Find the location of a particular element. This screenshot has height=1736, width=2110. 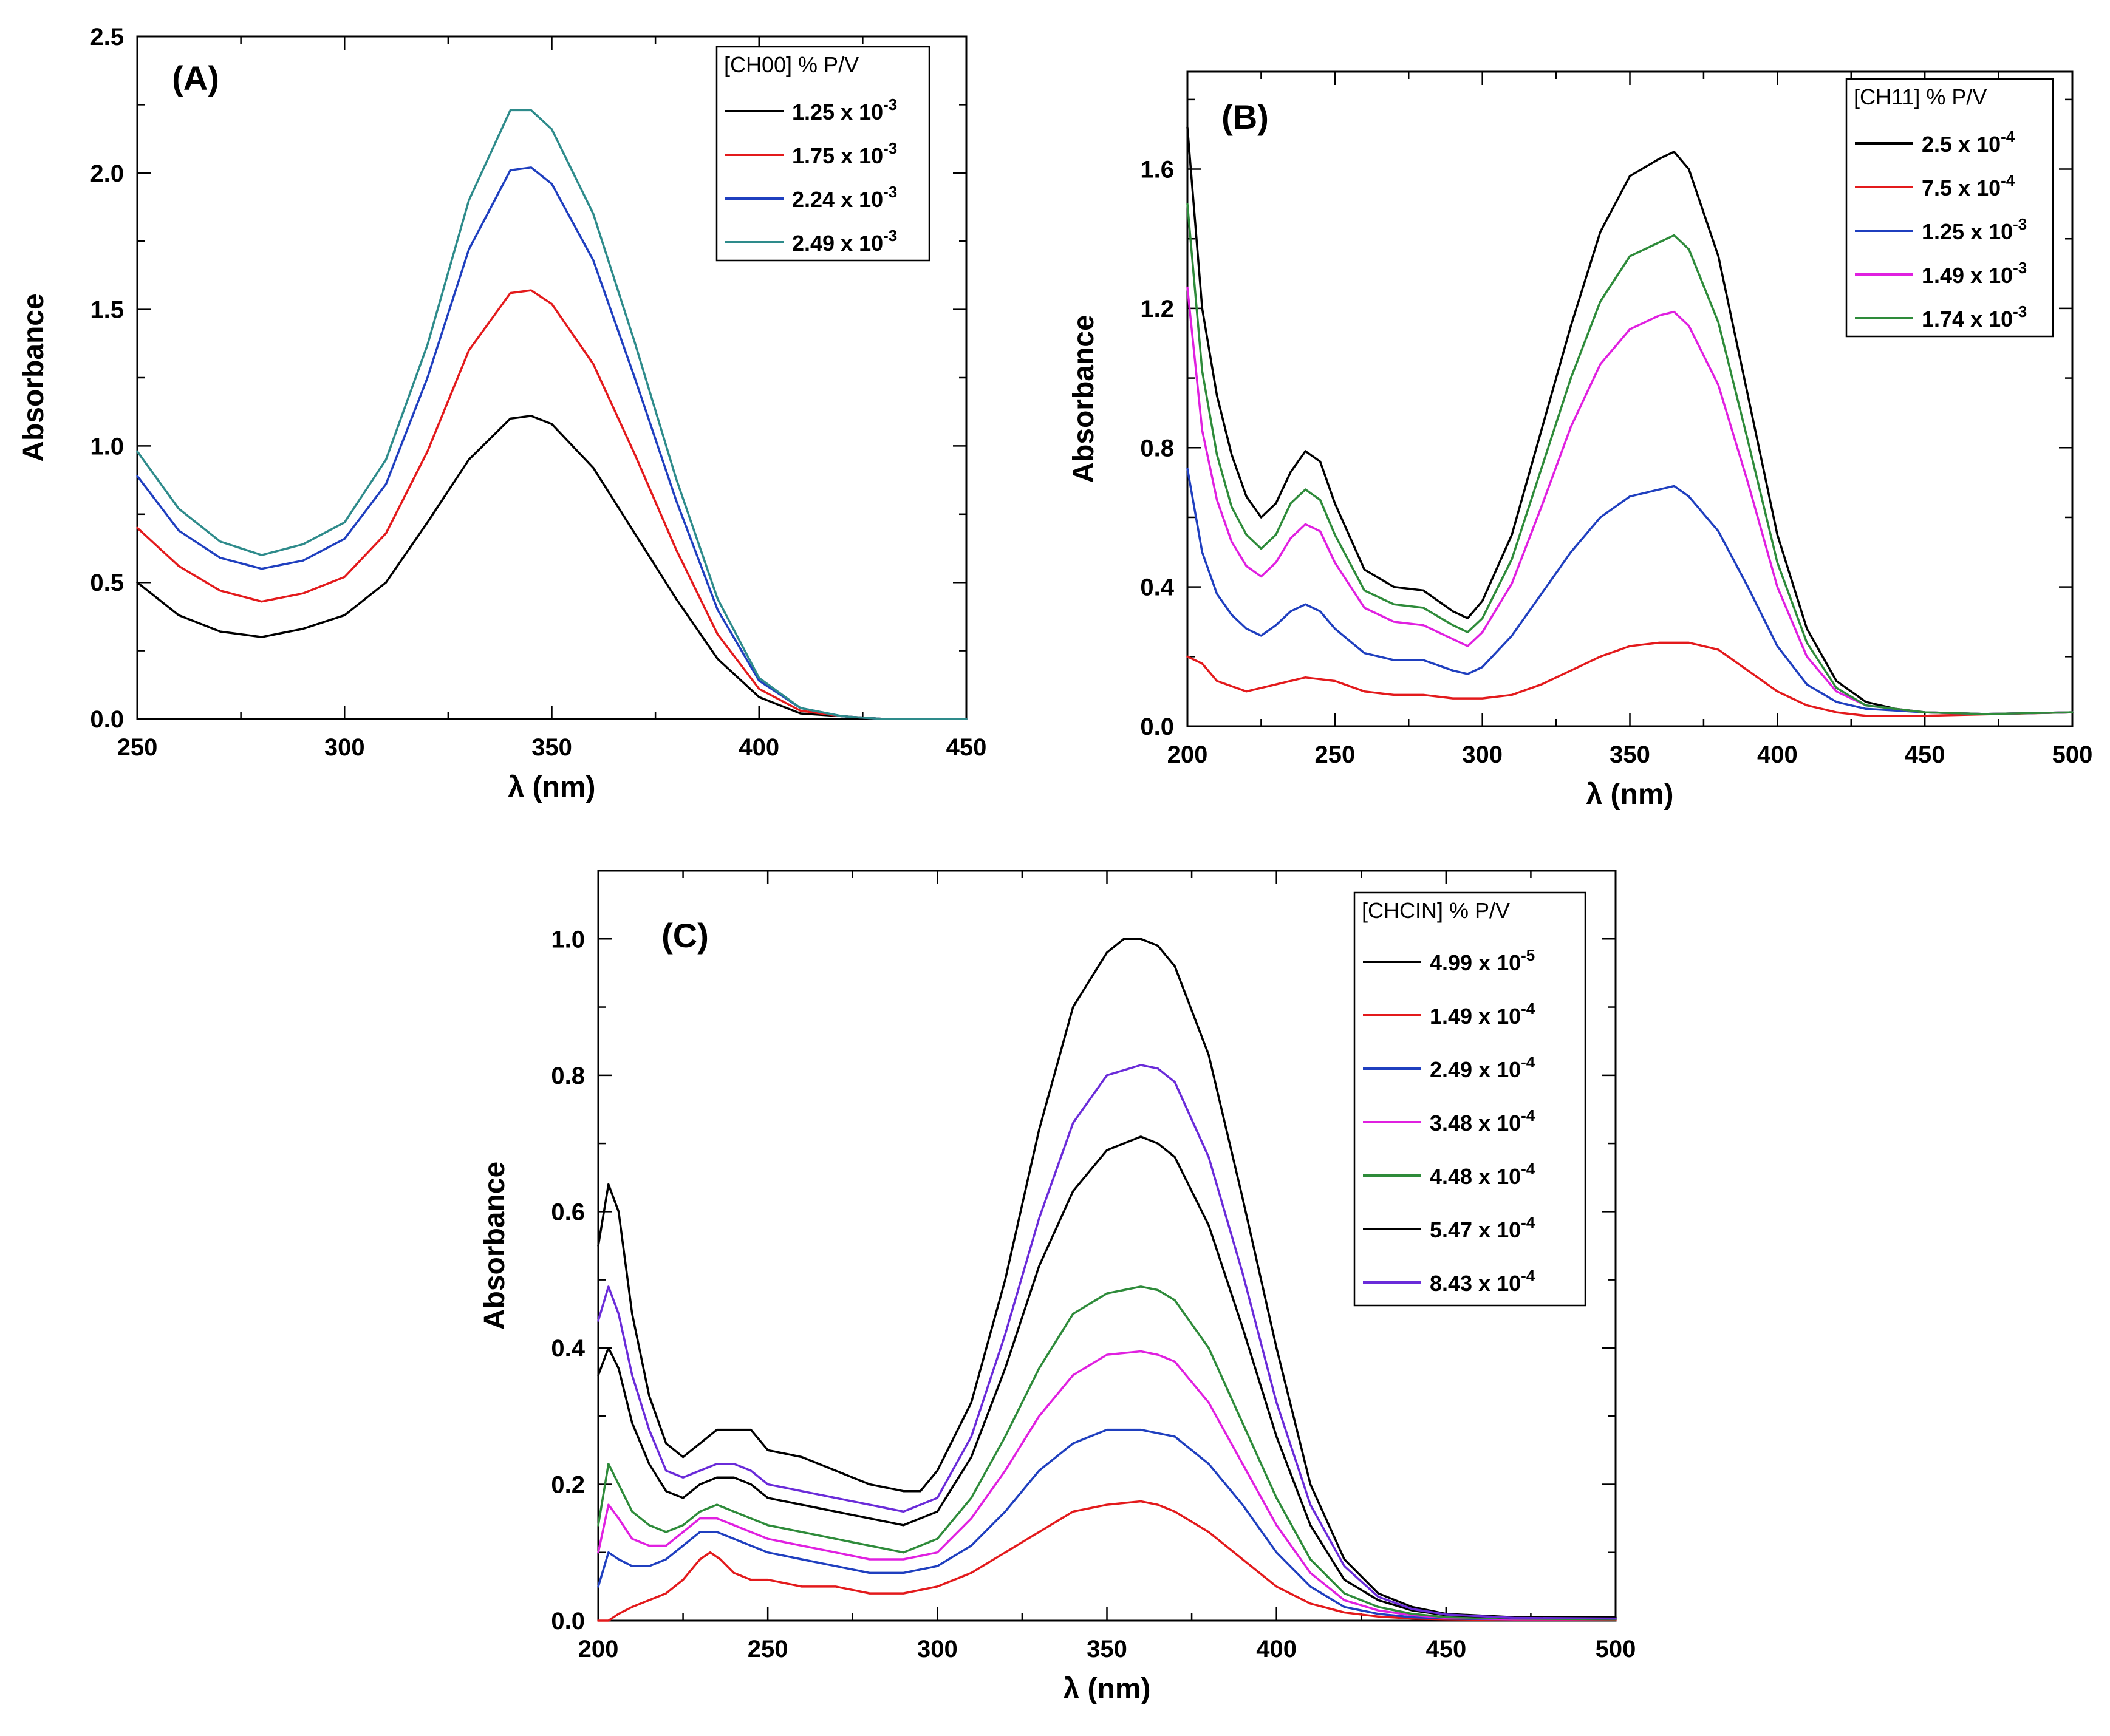

legend-label: 3.48 x 10⁻⁴ is located at coordinates (1482, 1120).